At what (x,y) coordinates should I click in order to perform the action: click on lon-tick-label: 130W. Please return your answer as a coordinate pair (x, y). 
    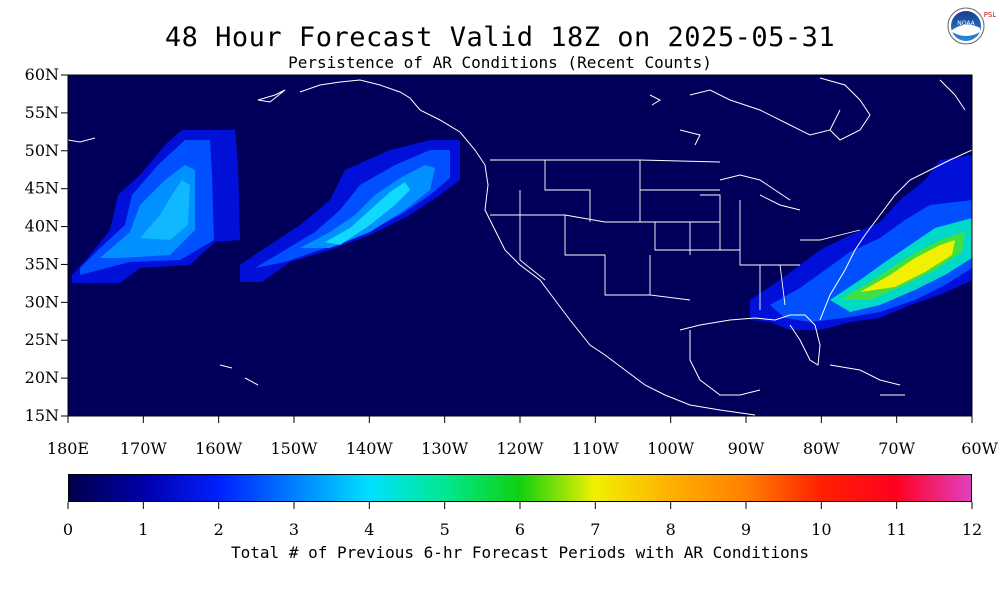
    Looking at the image, I should click on (445, 448).